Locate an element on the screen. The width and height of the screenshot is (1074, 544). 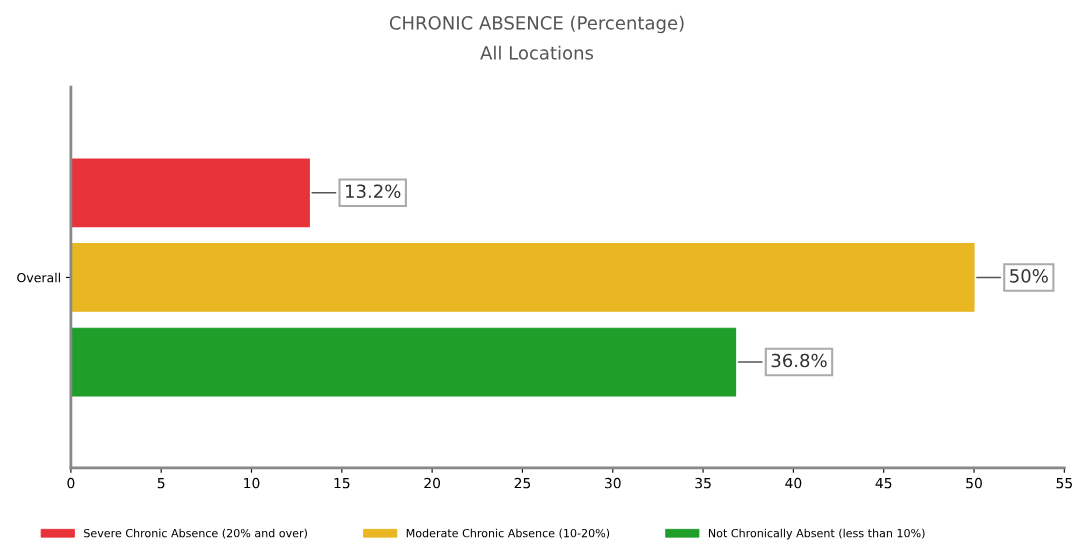
x-tick-label: 15 is located at coordinates (342, 483).